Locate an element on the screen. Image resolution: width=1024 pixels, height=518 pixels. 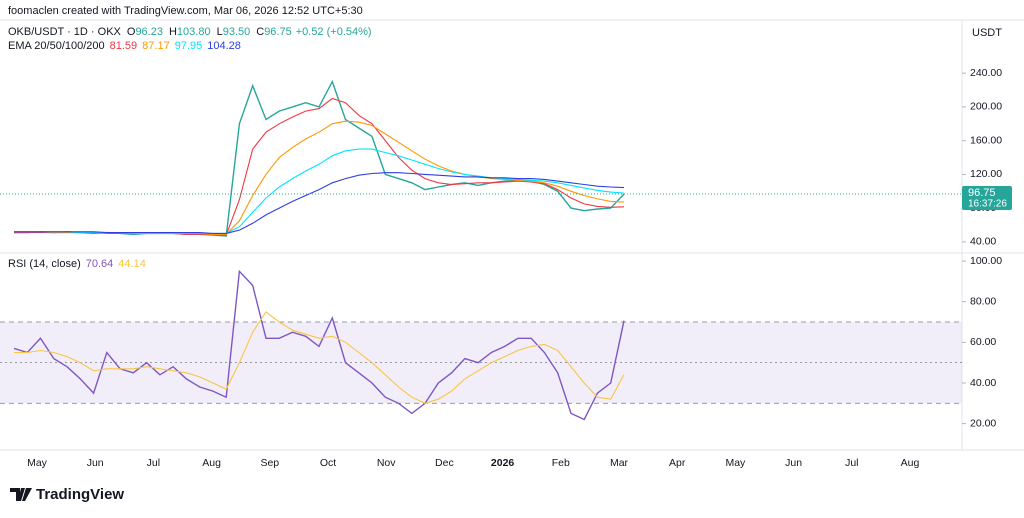
x-tick-label: Sep is located at coordinates (269, 463).